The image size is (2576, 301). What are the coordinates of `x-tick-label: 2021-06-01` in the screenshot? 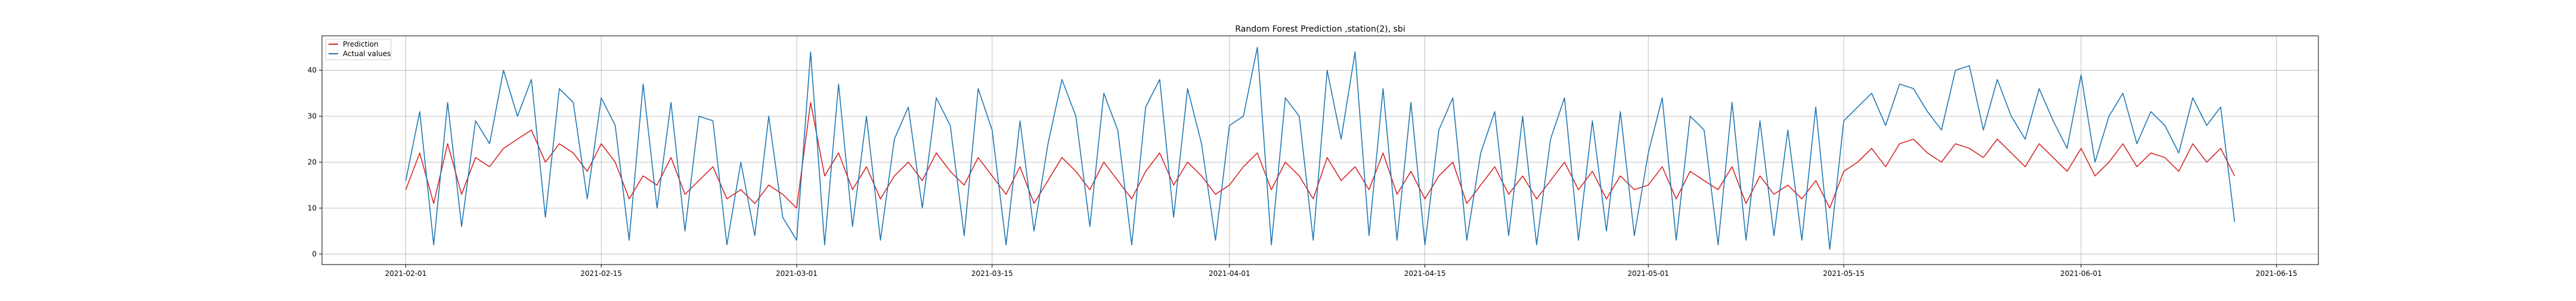 It's located at (2081, 273).